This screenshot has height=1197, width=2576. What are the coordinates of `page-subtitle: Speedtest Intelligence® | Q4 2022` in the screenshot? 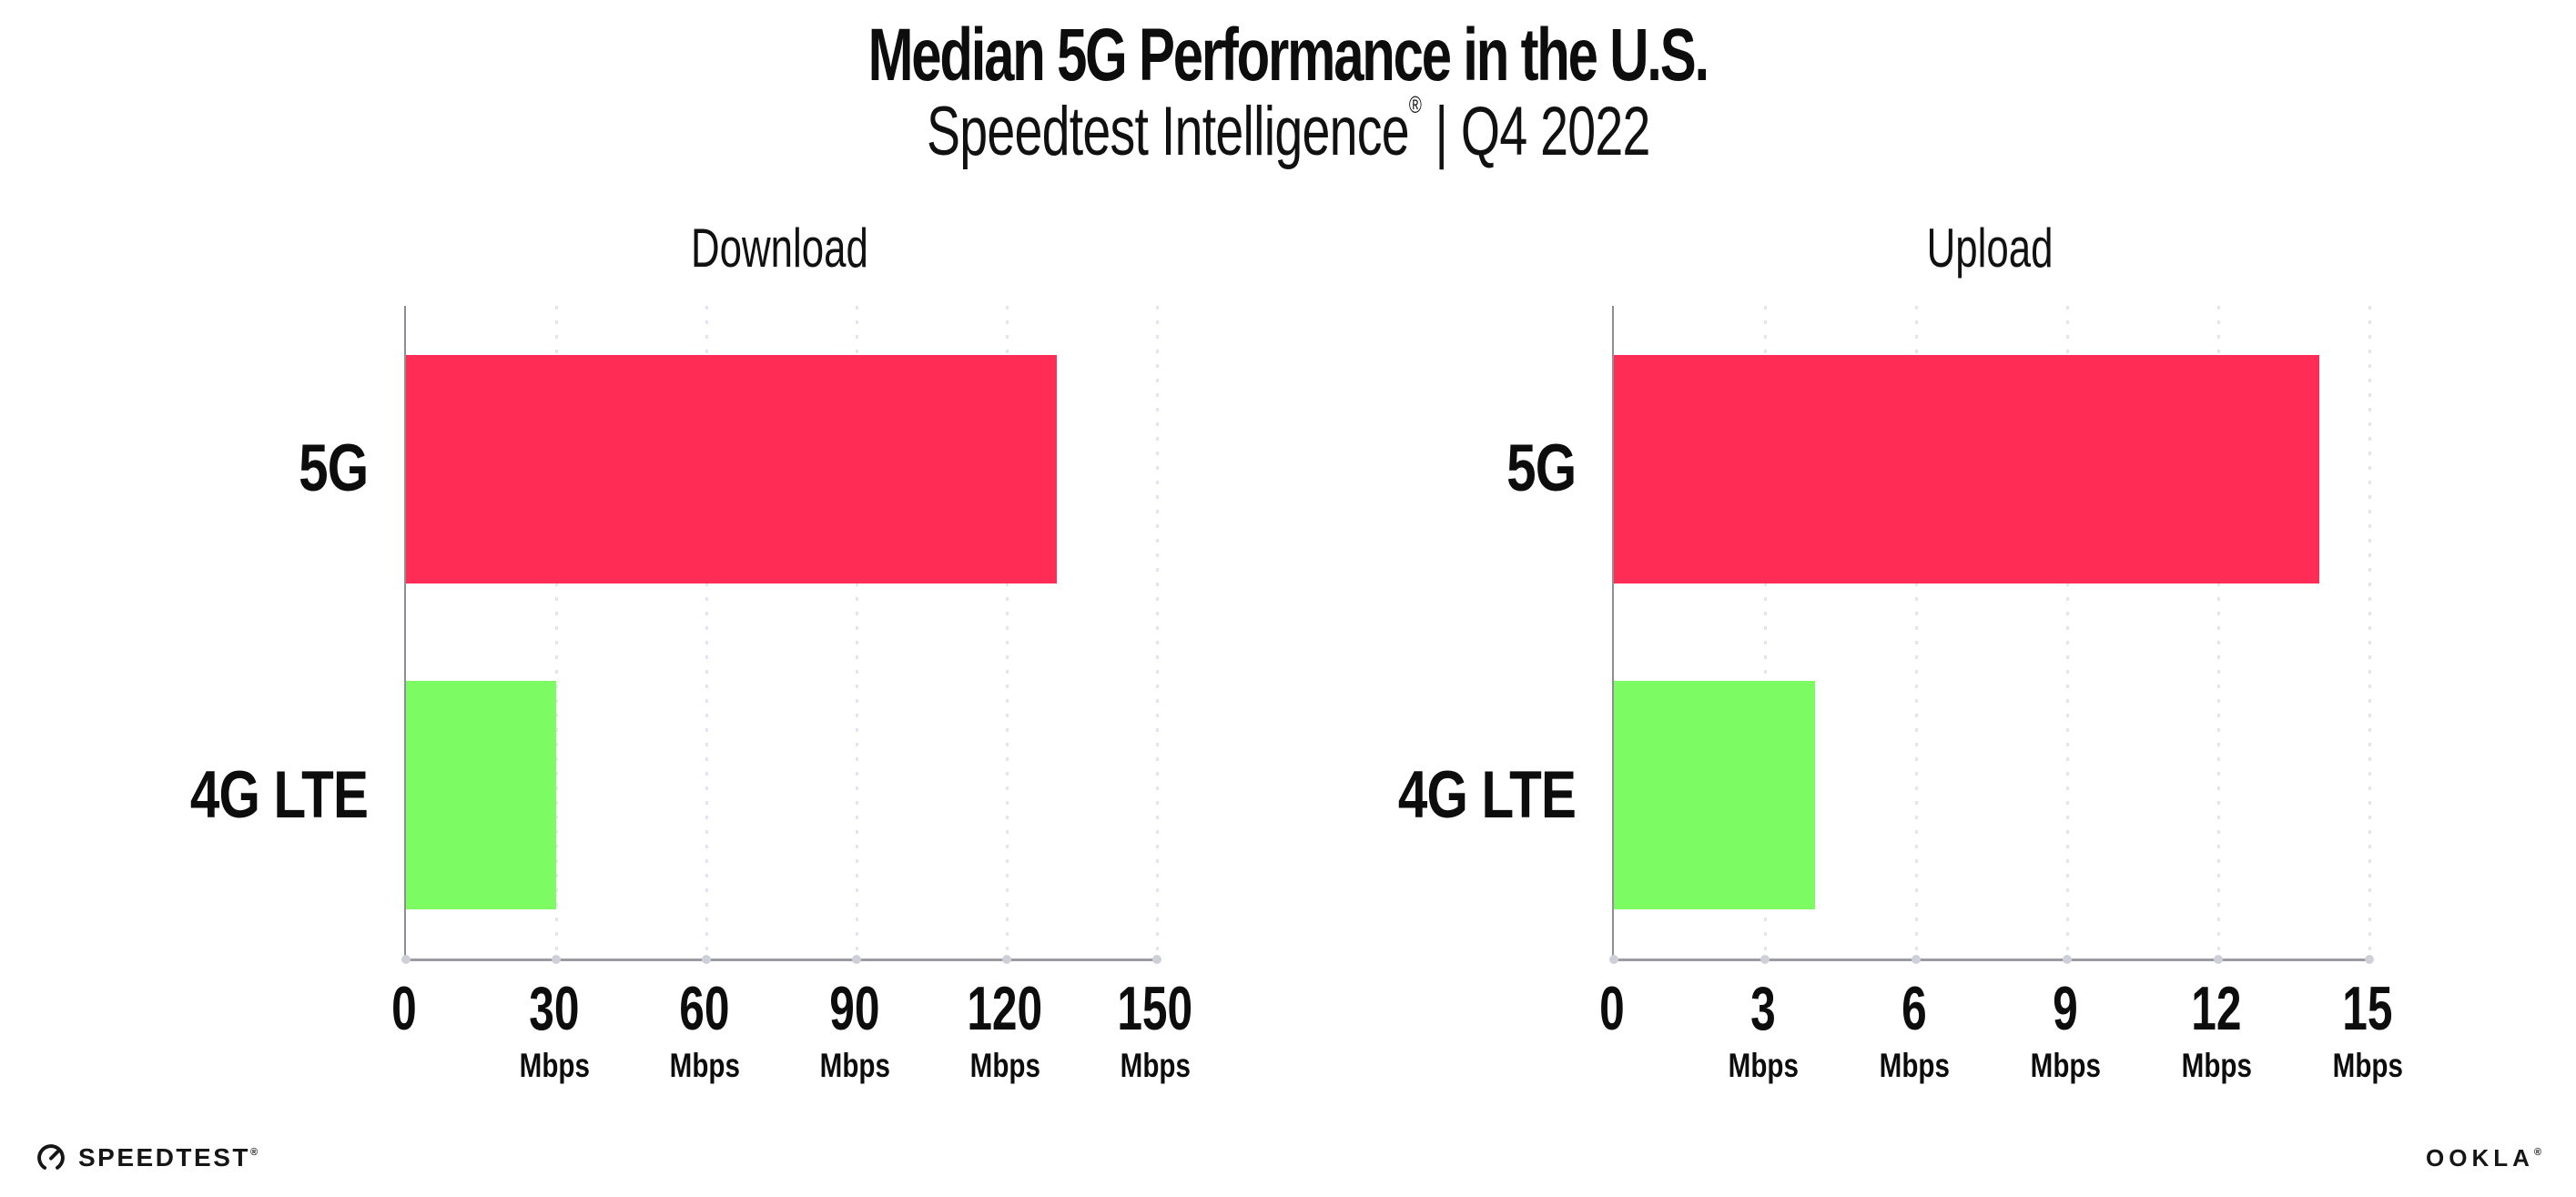 It's located at (1288, 131).